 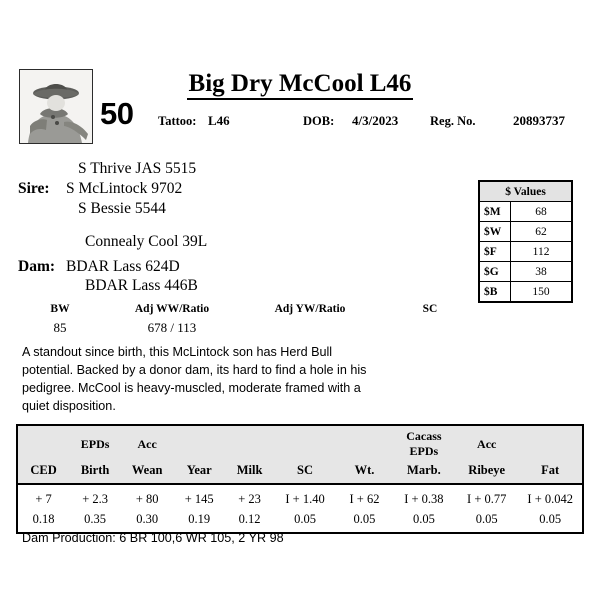 I want to click on sire-granddam: S Bessie 5544, so click(x=122, y=208).